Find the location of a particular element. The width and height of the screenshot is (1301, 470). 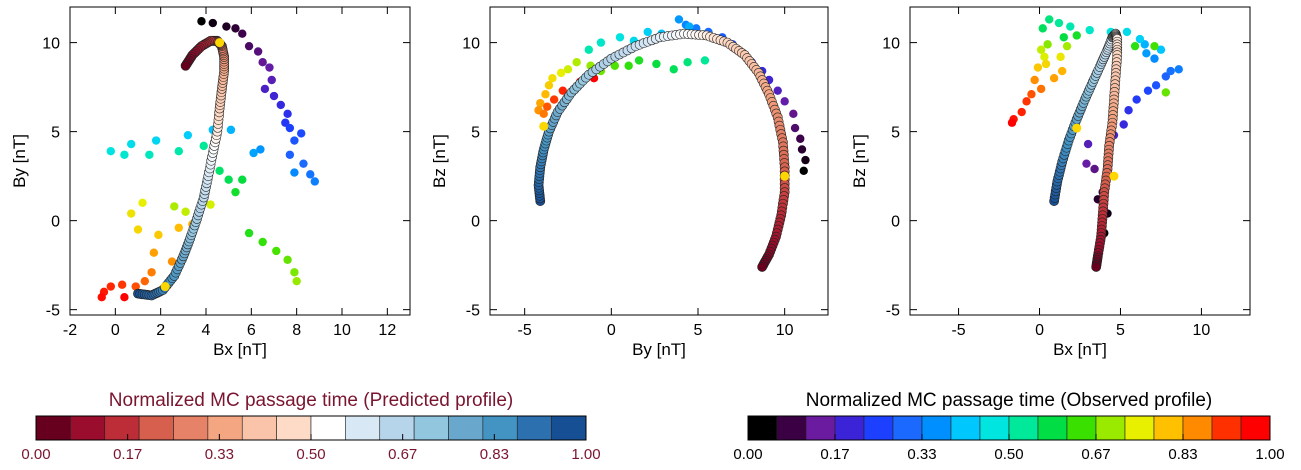

colorbar-predicted-tick-label: 0.83 is located at coordinates (494, 454).